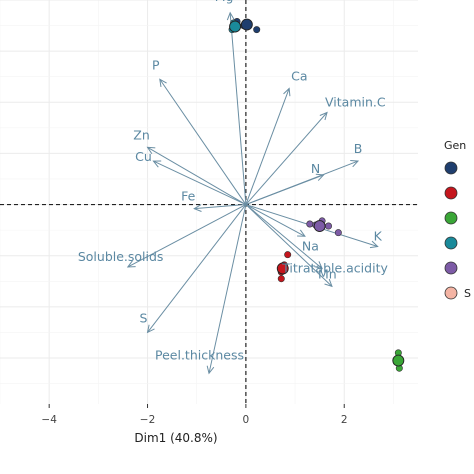 The width and height of the screenshot is (474, 474). What do you see at coordinates (455, 145) in the screenshot?
I see `legend-title: Gen` at bounding box center [455, 145].